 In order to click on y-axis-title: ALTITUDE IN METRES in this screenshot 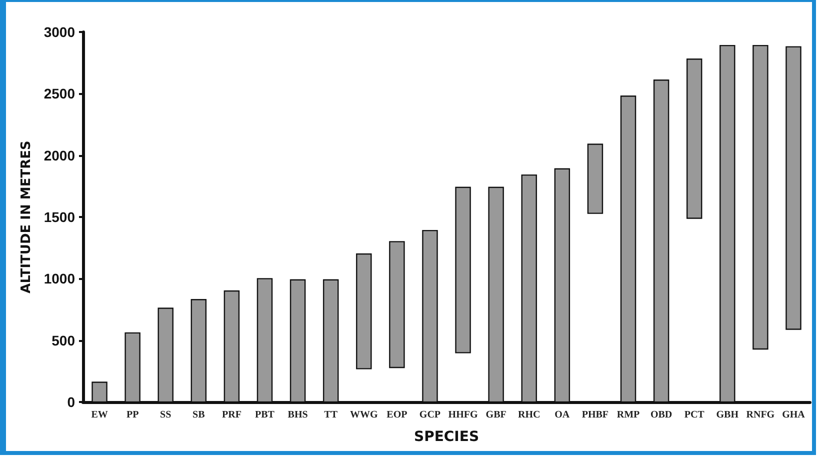, I will do `click(26, 217)`.